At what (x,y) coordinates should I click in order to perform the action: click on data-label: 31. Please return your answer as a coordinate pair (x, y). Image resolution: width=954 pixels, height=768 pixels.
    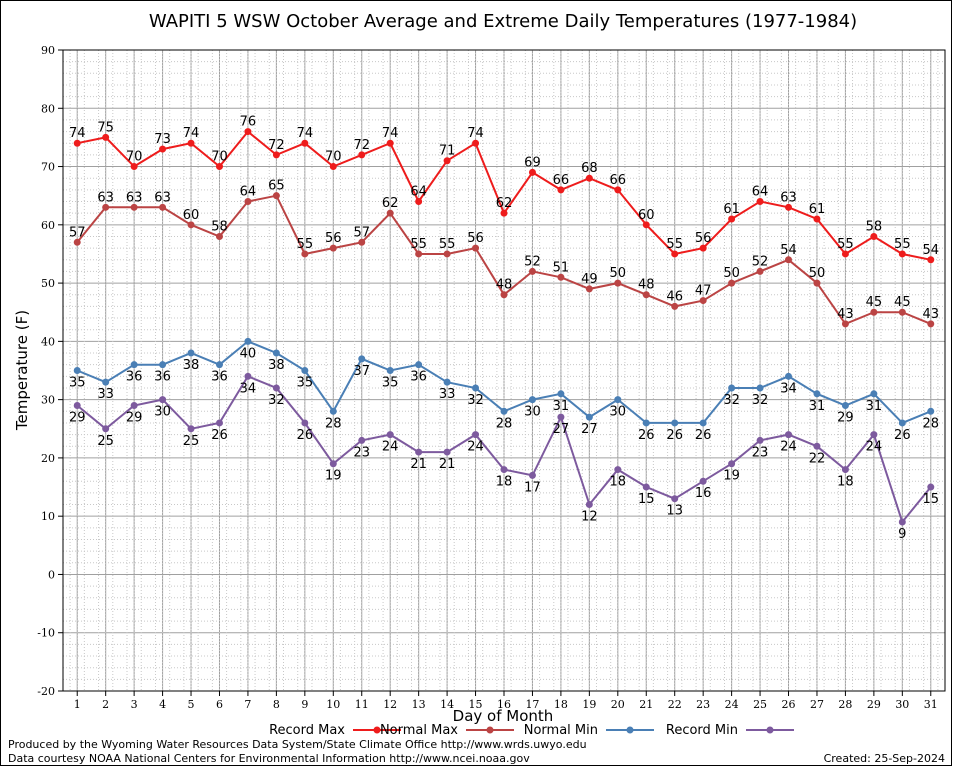
    Looking at the image, I should click on (561, 406).